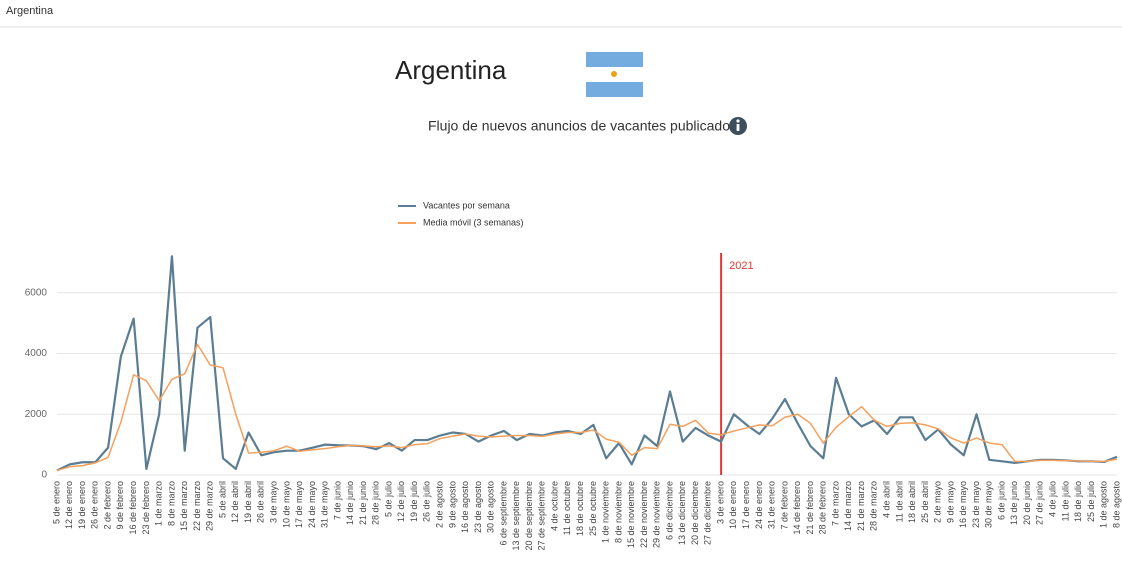 This screenshot has width=1122, height=568. Describe the element at coordinates (1116, 504) in the screenshot. I see `x-tick-label: 8 de agosto` at that location.